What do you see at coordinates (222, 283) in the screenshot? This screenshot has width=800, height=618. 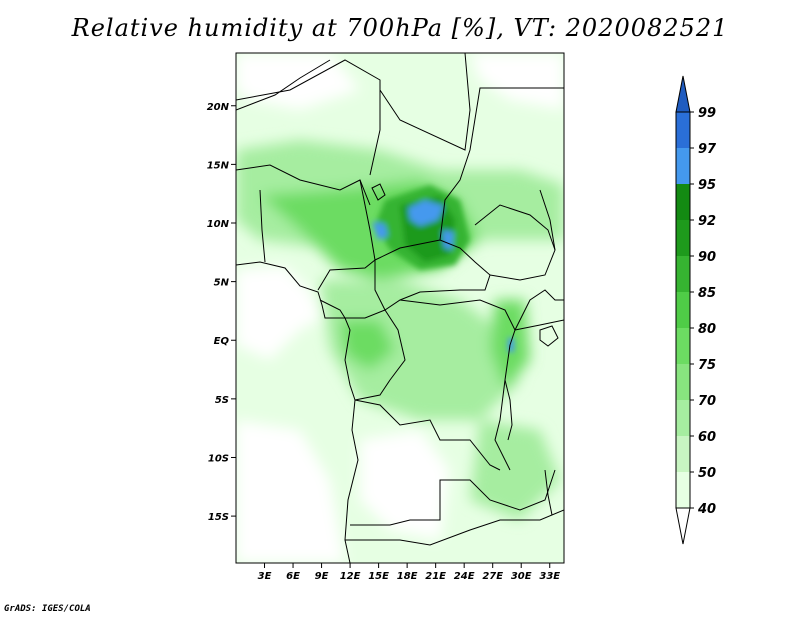 I see `y-tick-label: 5N` at bounding box center [222, 283].